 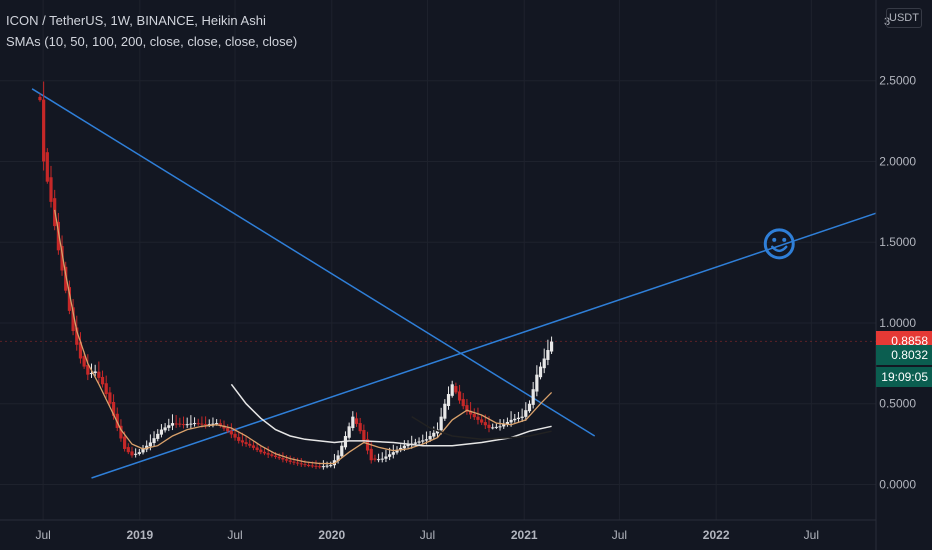 What do you see at coordinates (904, 18) in the screenshot?
I see `currency-unit-button: USDT` at bounding box center [904, 18].